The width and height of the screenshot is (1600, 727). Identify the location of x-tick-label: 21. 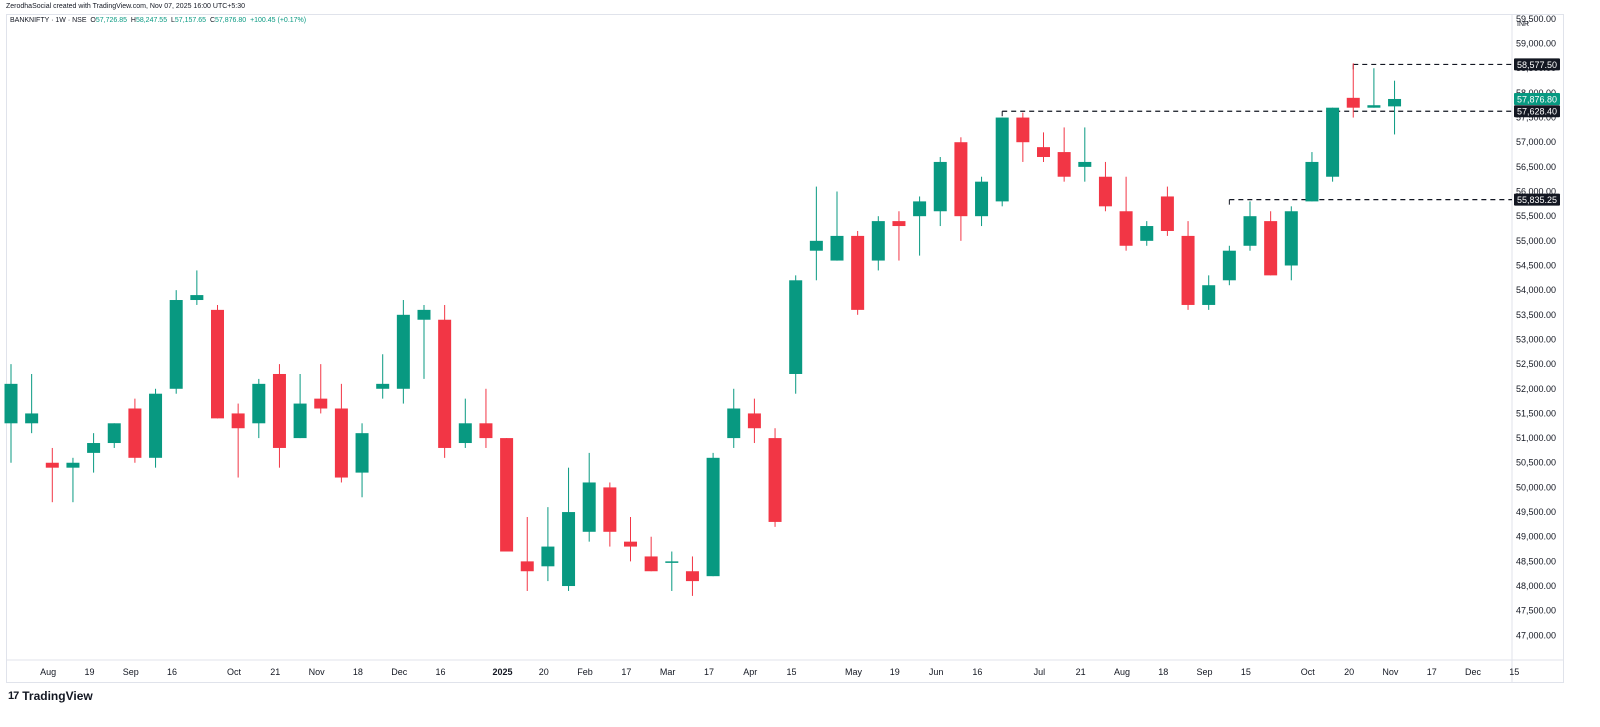
(1081, 672).